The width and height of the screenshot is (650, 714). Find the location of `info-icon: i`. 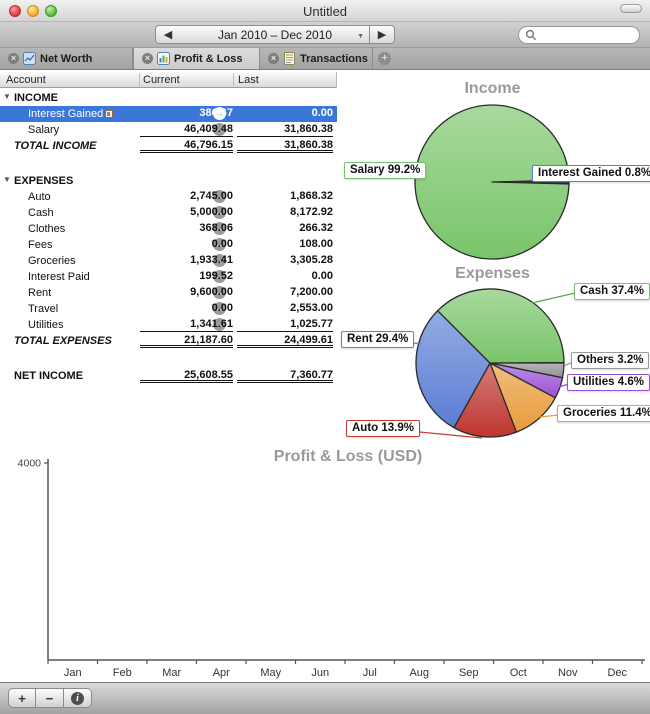

info-icon: i is located at coordinates (77, 698).